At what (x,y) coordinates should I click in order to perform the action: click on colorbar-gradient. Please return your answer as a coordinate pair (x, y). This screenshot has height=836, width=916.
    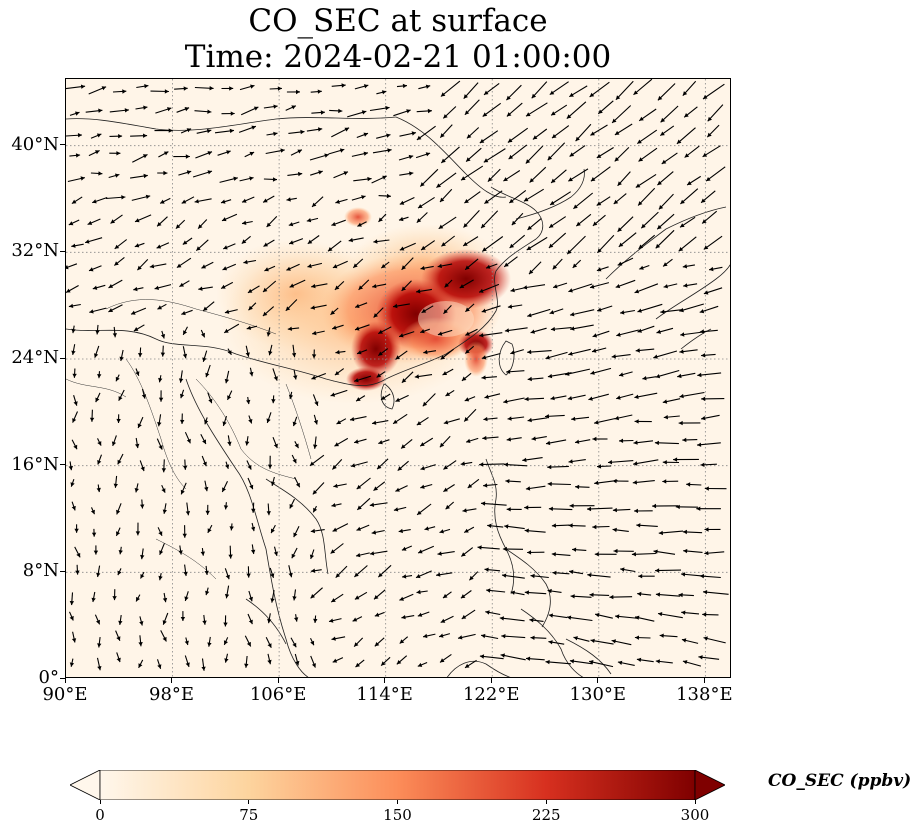
    Looking at the image, I should click on (397, 785).